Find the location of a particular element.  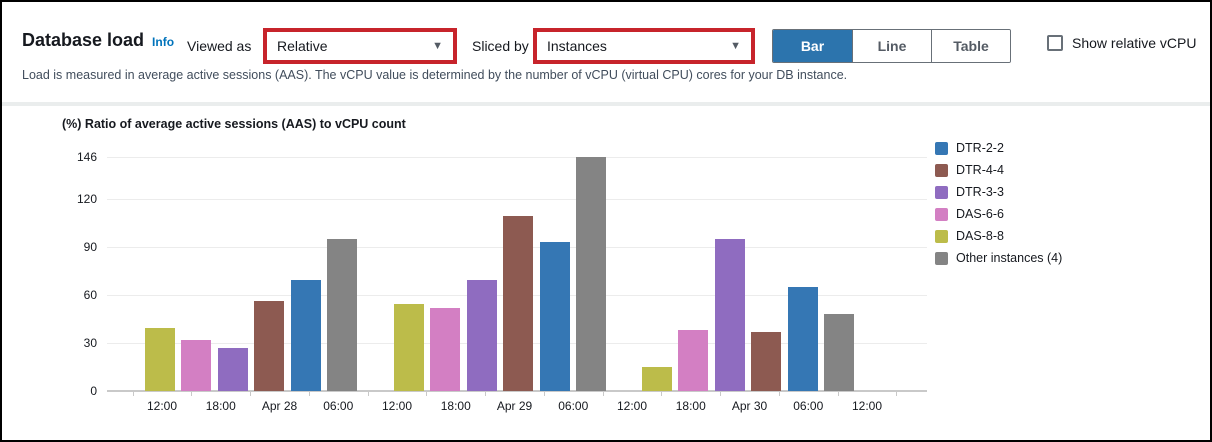

sliced-by-dropdown: Instances ▼ is located at coordinates (644, 46).